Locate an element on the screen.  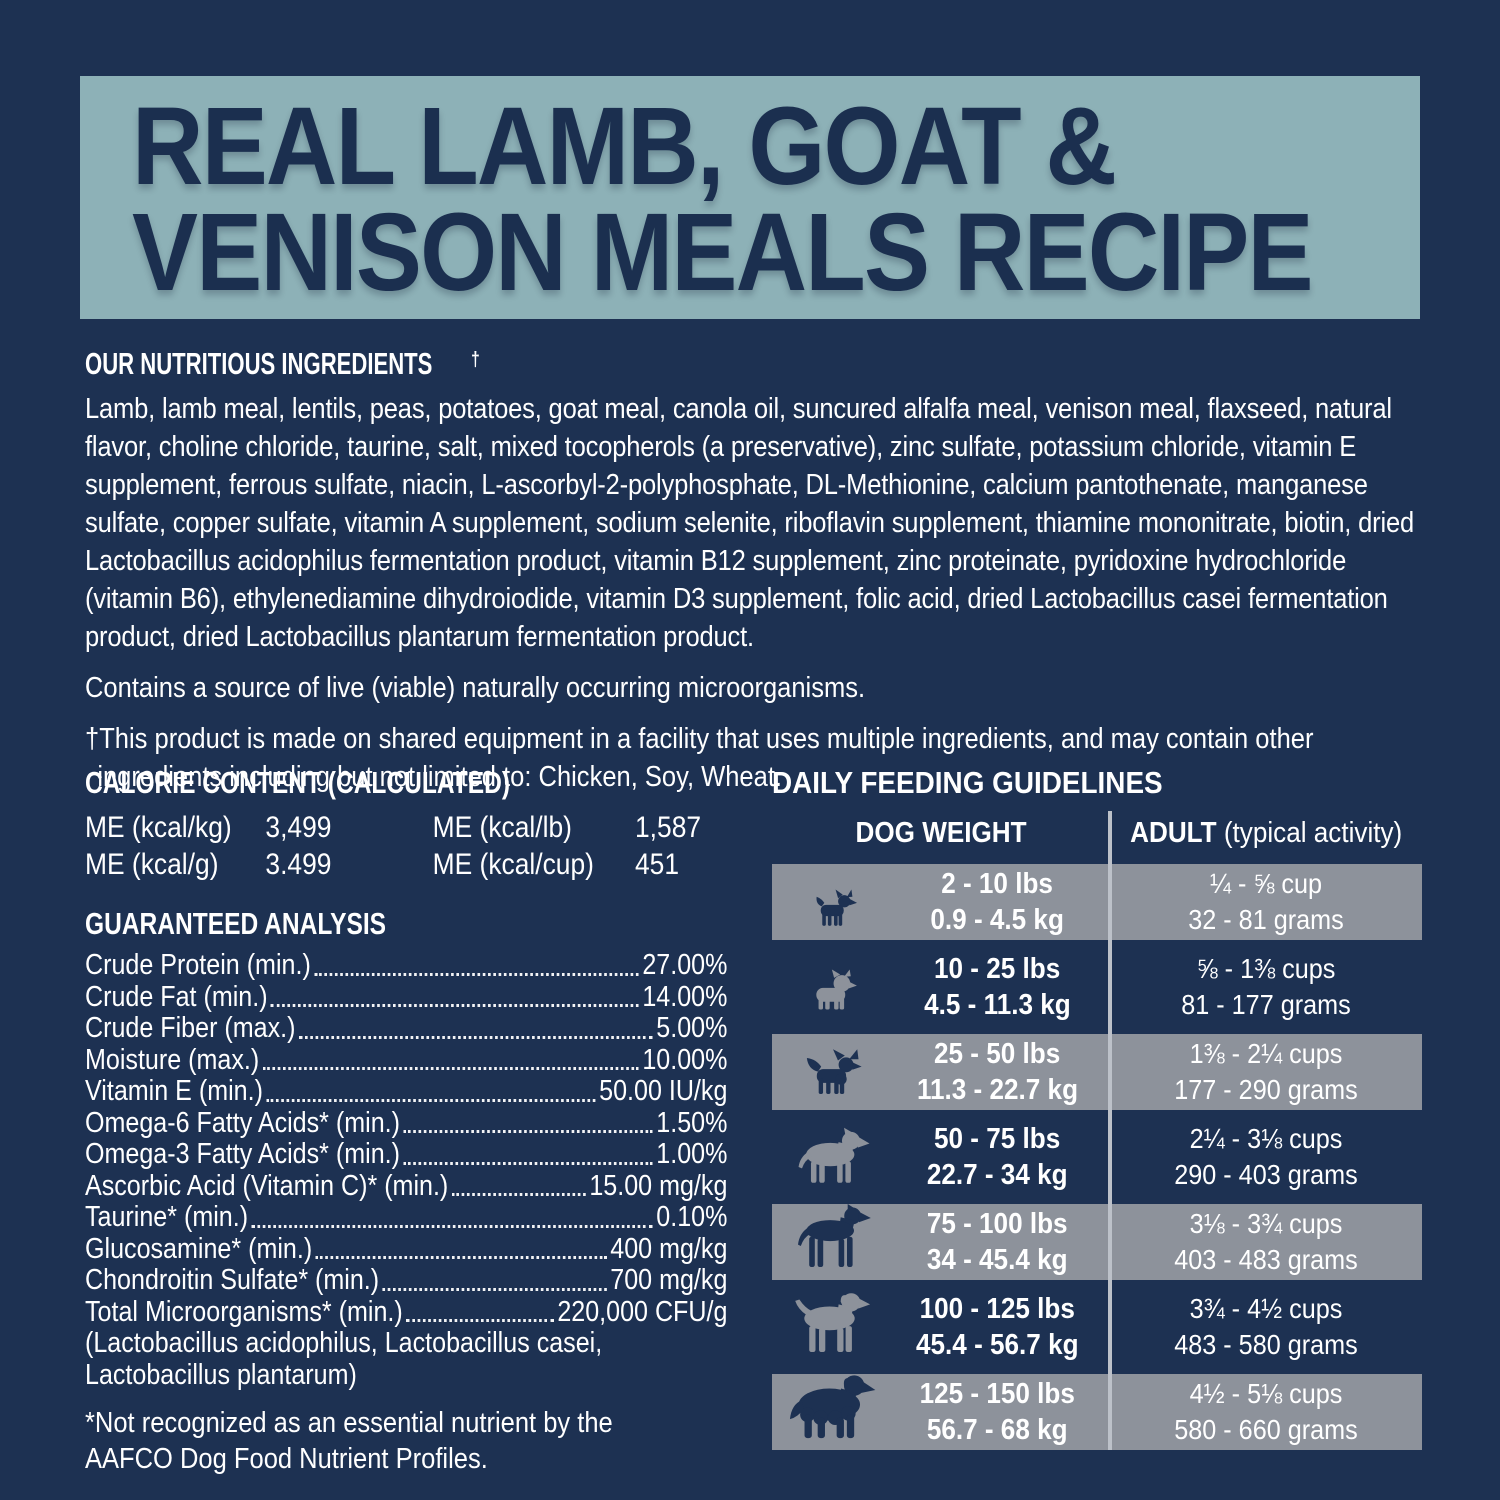
feeding-heading: DAILY FEEDING GUIDELINES is located at coordinates (967, 782).